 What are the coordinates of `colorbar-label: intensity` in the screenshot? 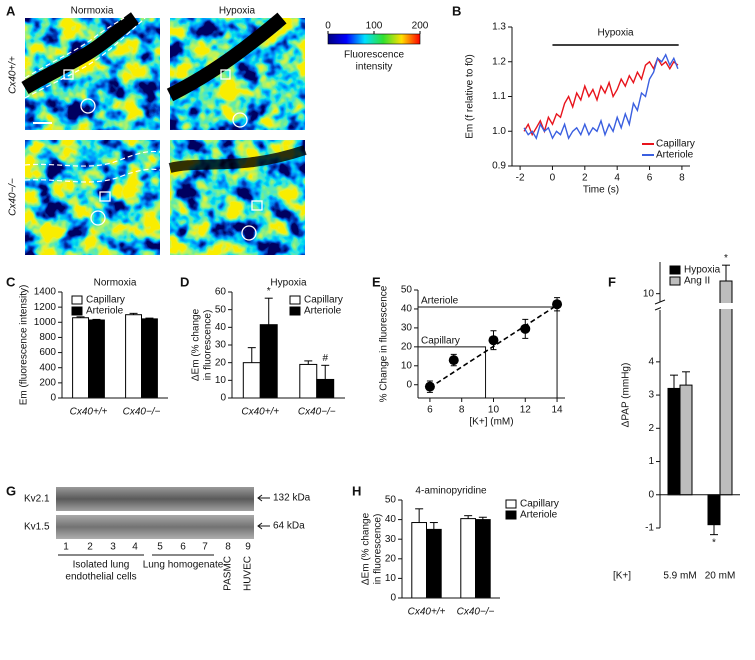 It's located at (374, 67).